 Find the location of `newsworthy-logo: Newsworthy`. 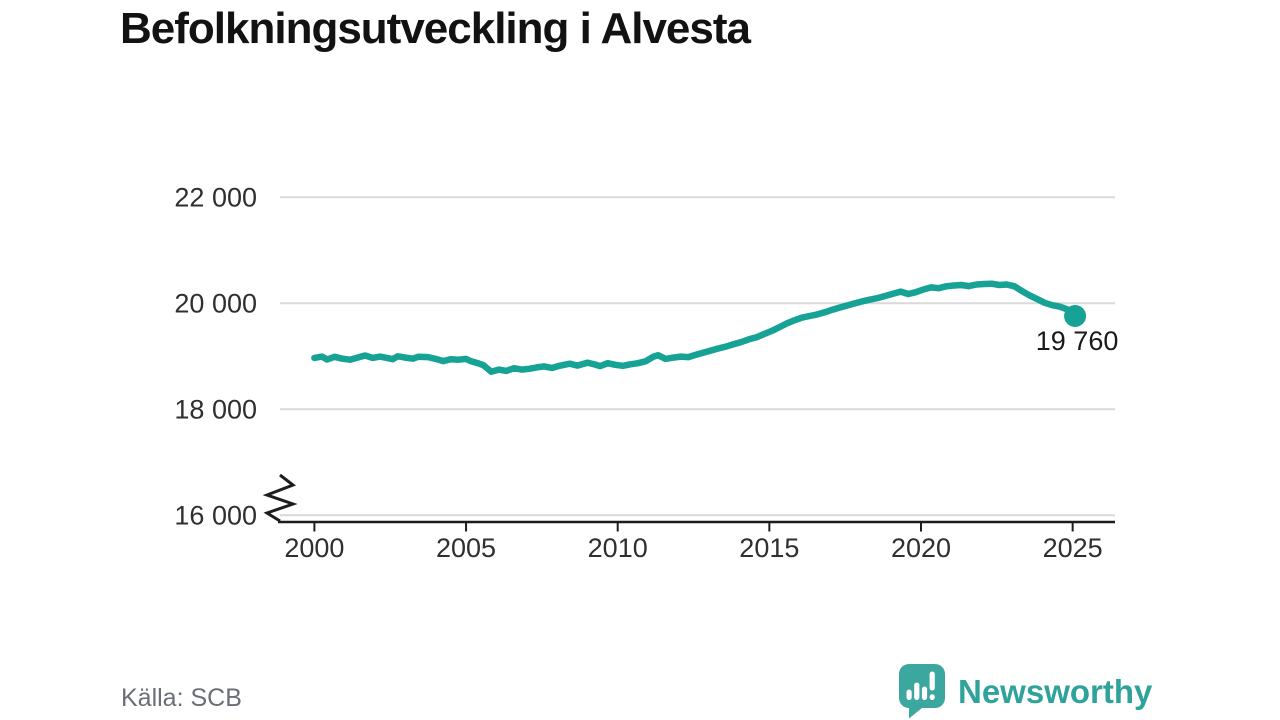

newsworthy-logo: Newsworthy is located at coordinates (1024, 691).